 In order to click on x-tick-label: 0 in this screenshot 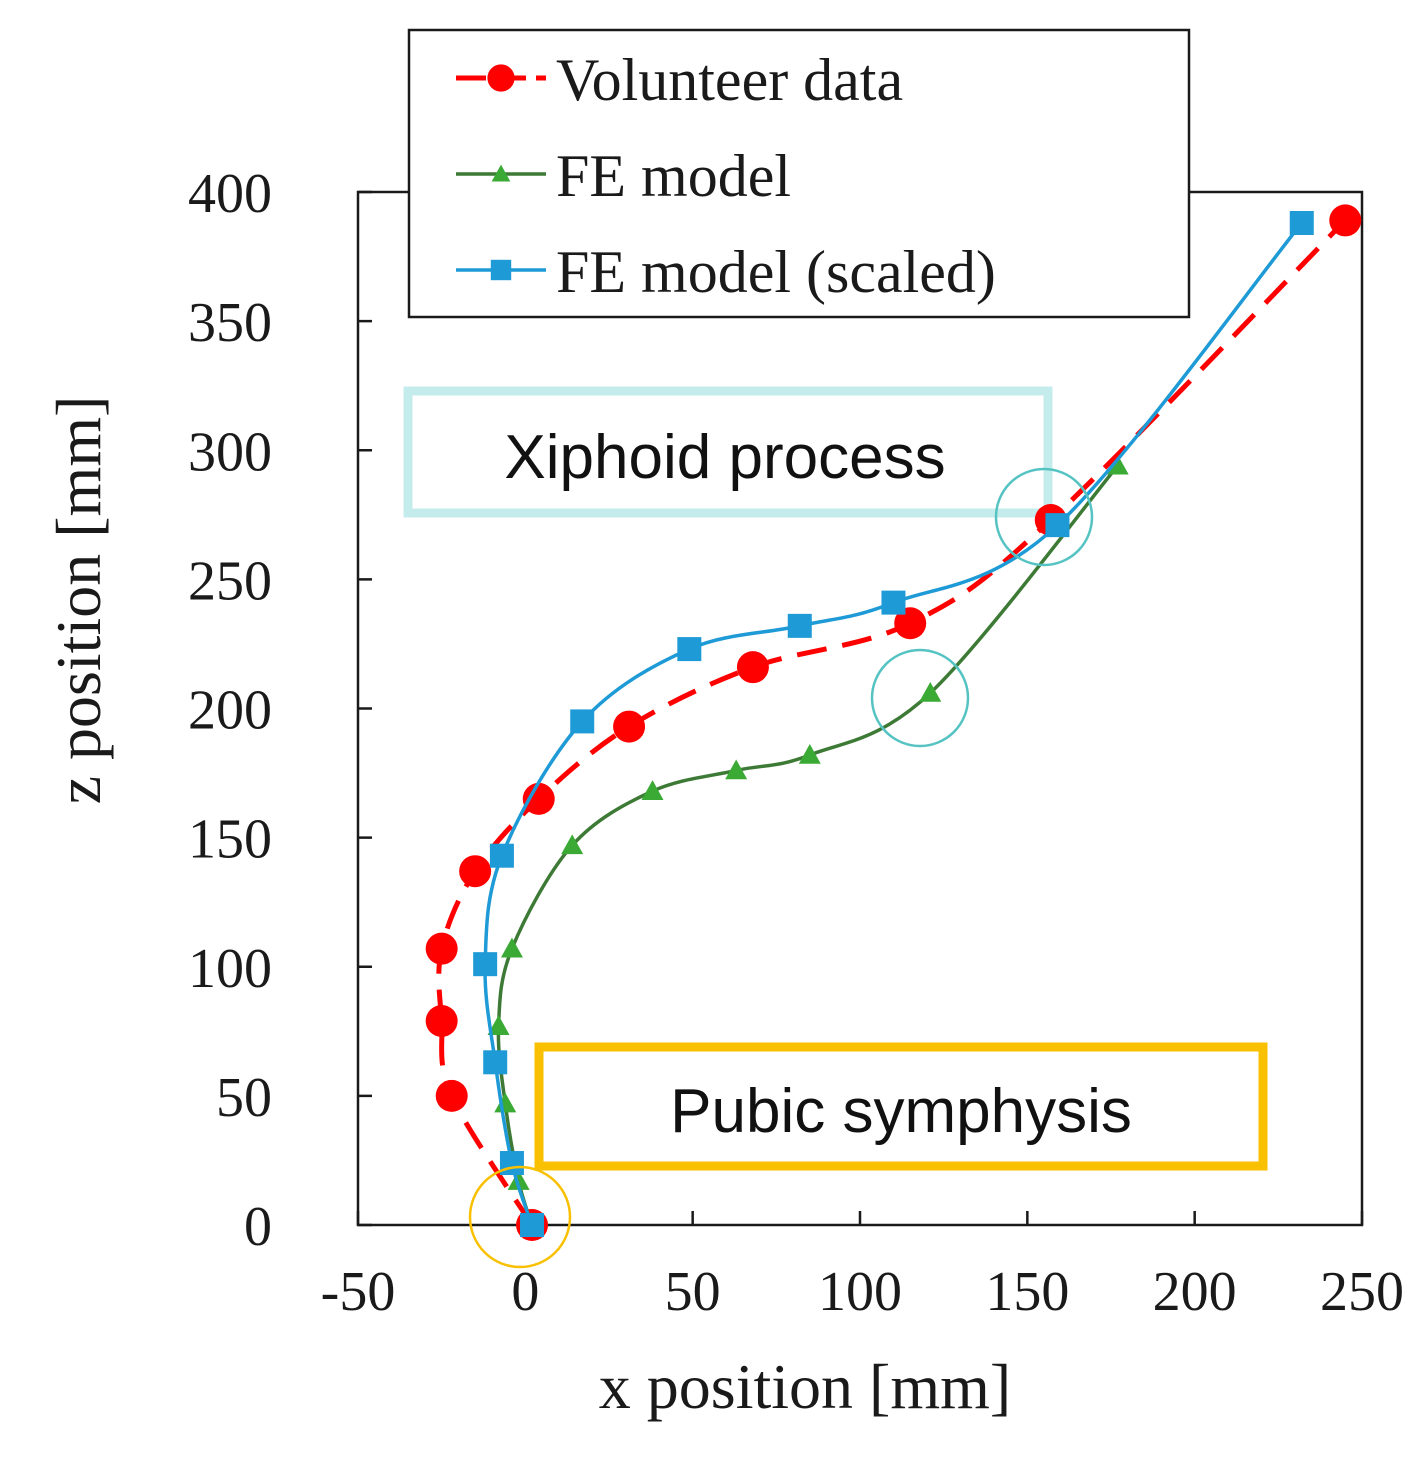, I will do `click(525, 1292)`.